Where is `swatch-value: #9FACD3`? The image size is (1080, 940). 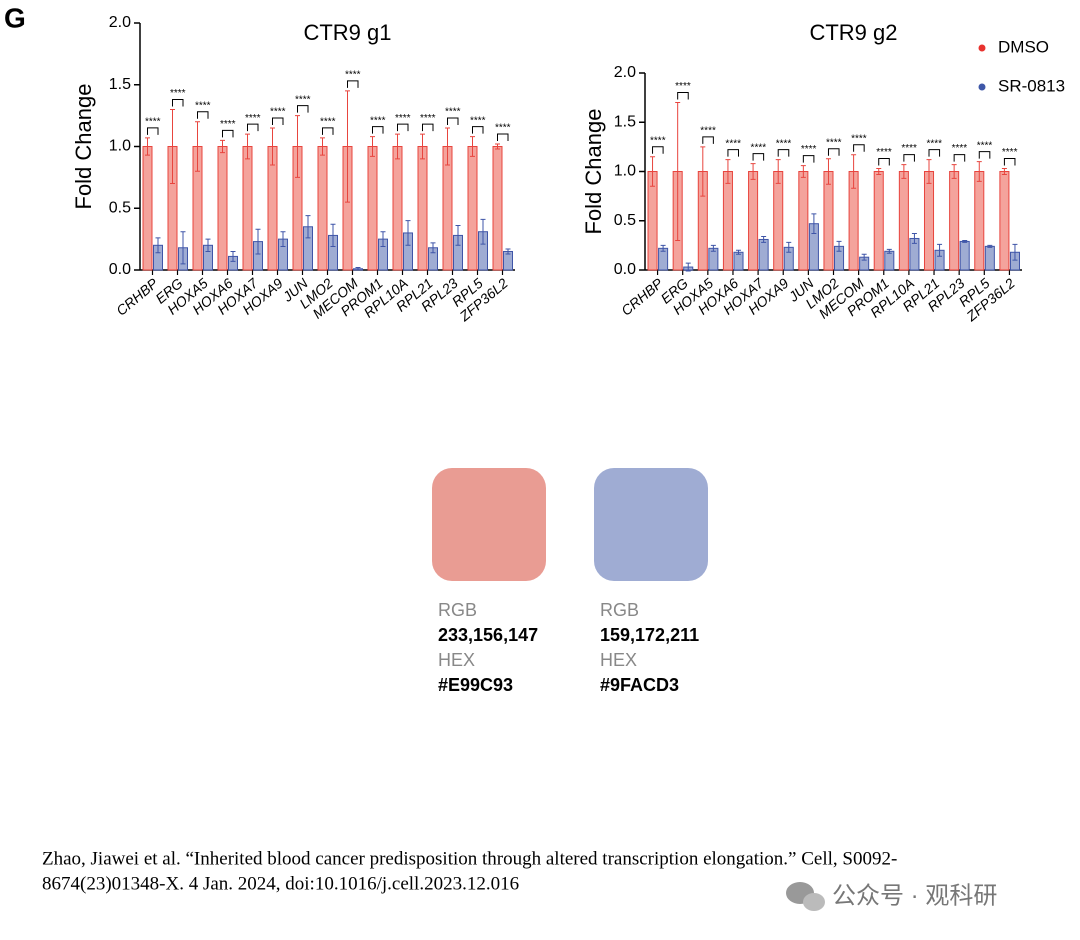 swatch-value: #9FACD3 is located at coordinates (639, 685).